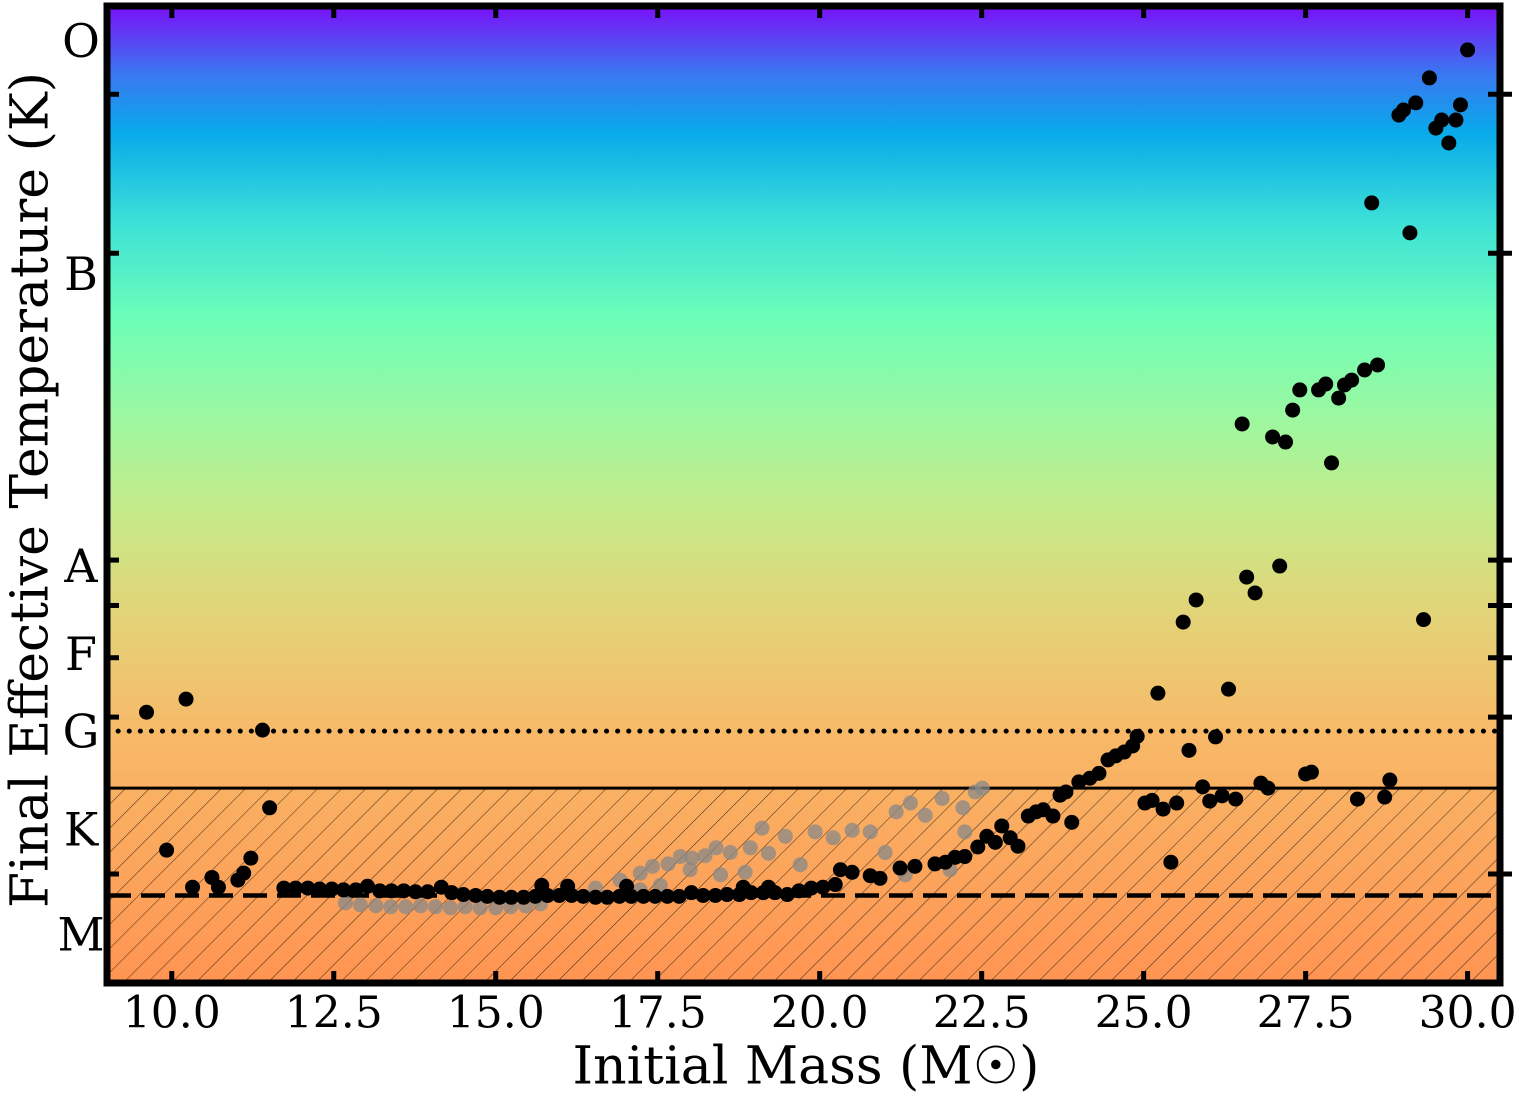  I want to click on spectral-class-label: O, so click(81, 41).